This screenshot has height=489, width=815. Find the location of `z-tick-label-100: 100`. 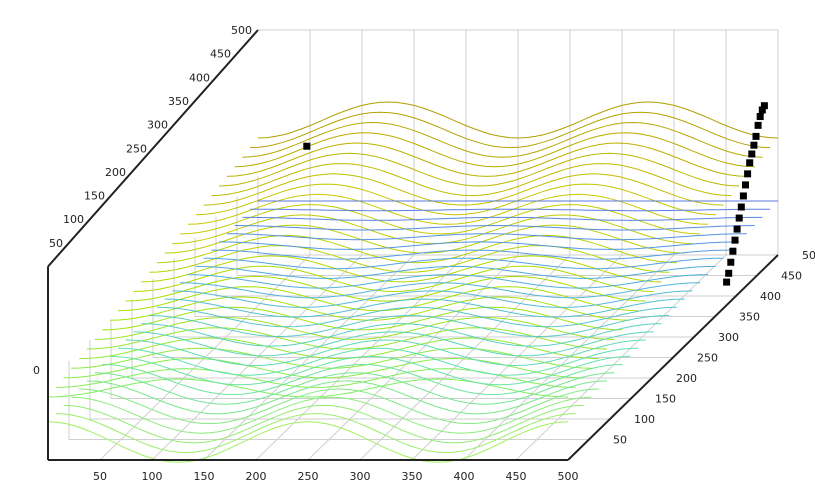

z-tick-label-100: 100 is located at coordinates (73, 219).